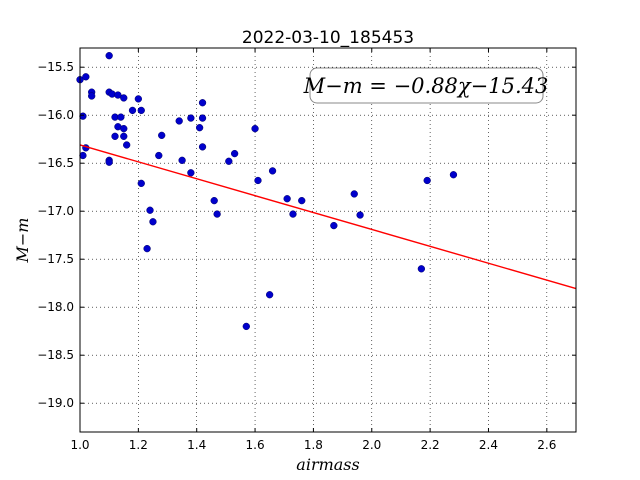 This screenshot has height=480, width=640. I want to click on y-tick-label: −18.0, so click(55, 307).